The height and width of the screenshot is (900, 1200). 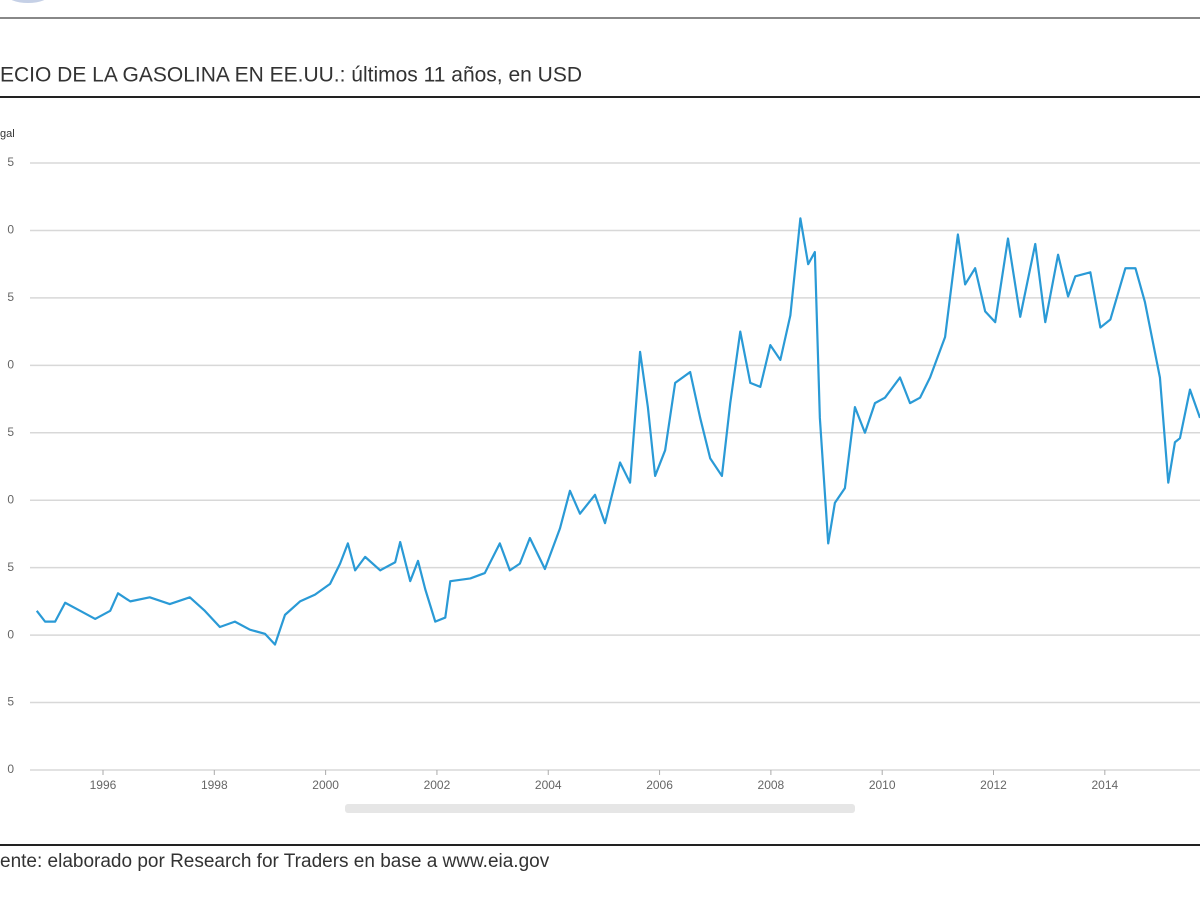 What do you see at coordinates (659, 785) in the screenshot?
I see `x-tick-label: 2006` at bounding box center [659, 785].